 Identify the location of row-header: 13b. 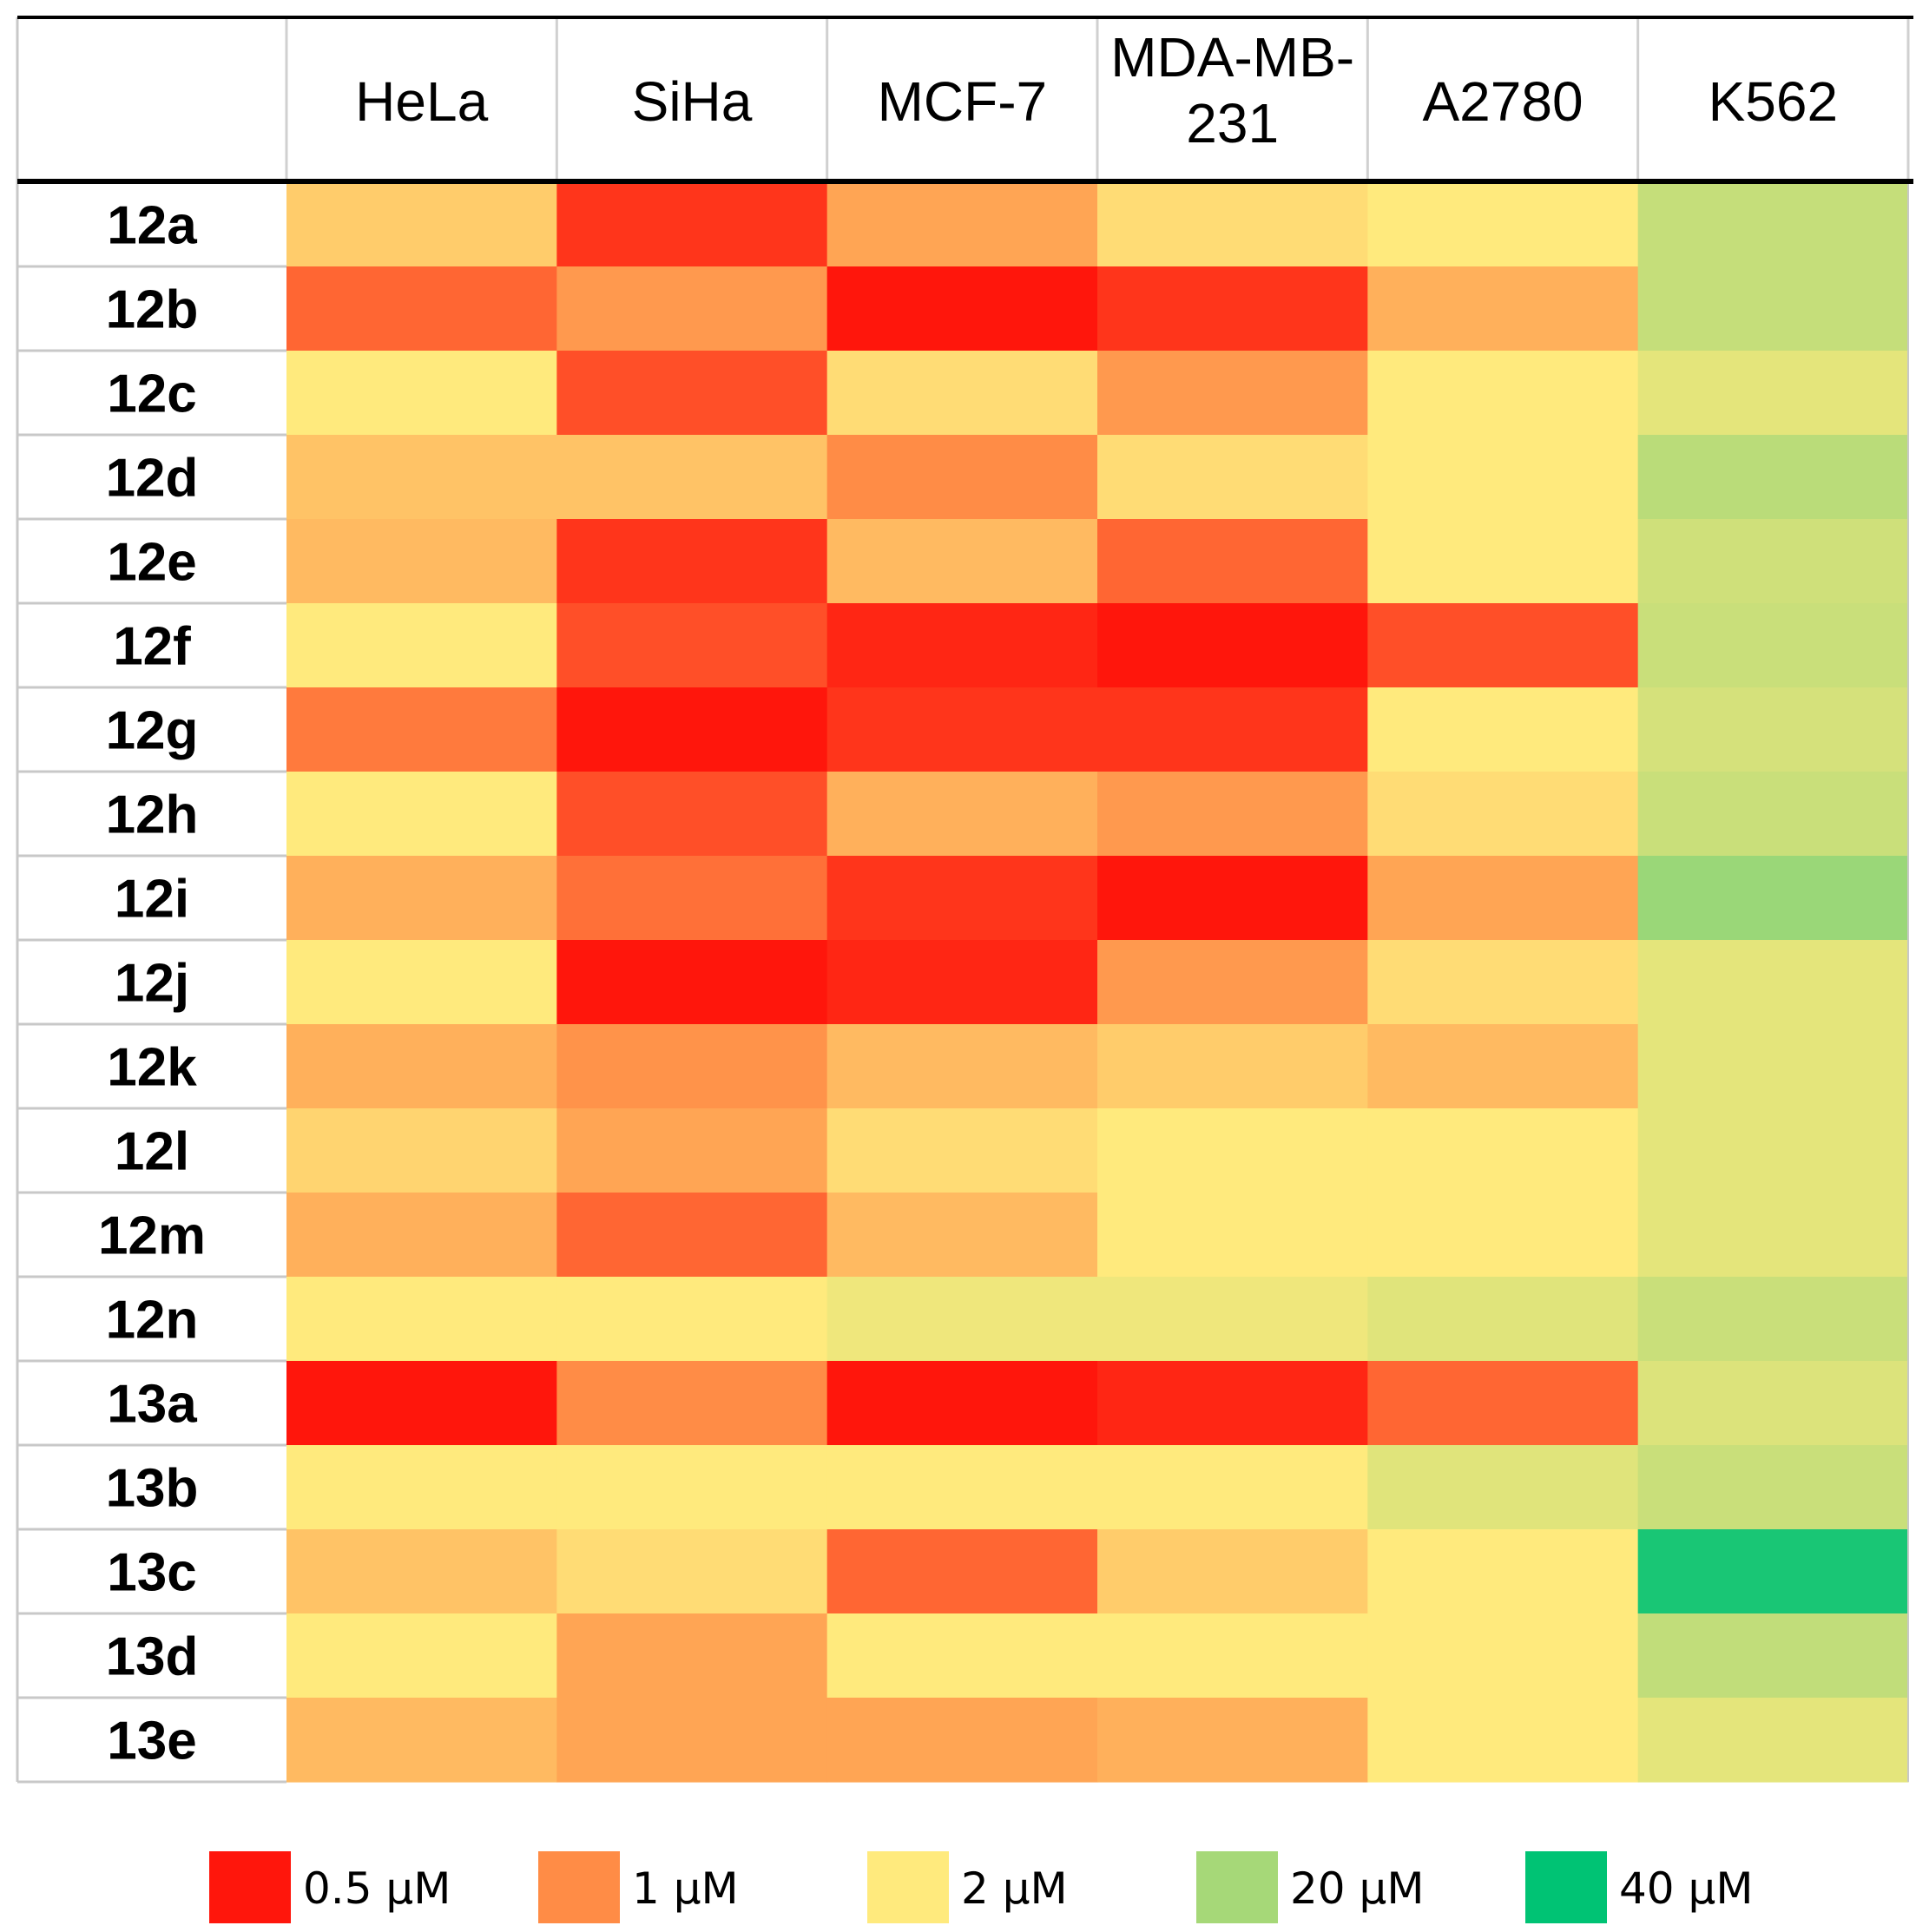
(152, 1489).